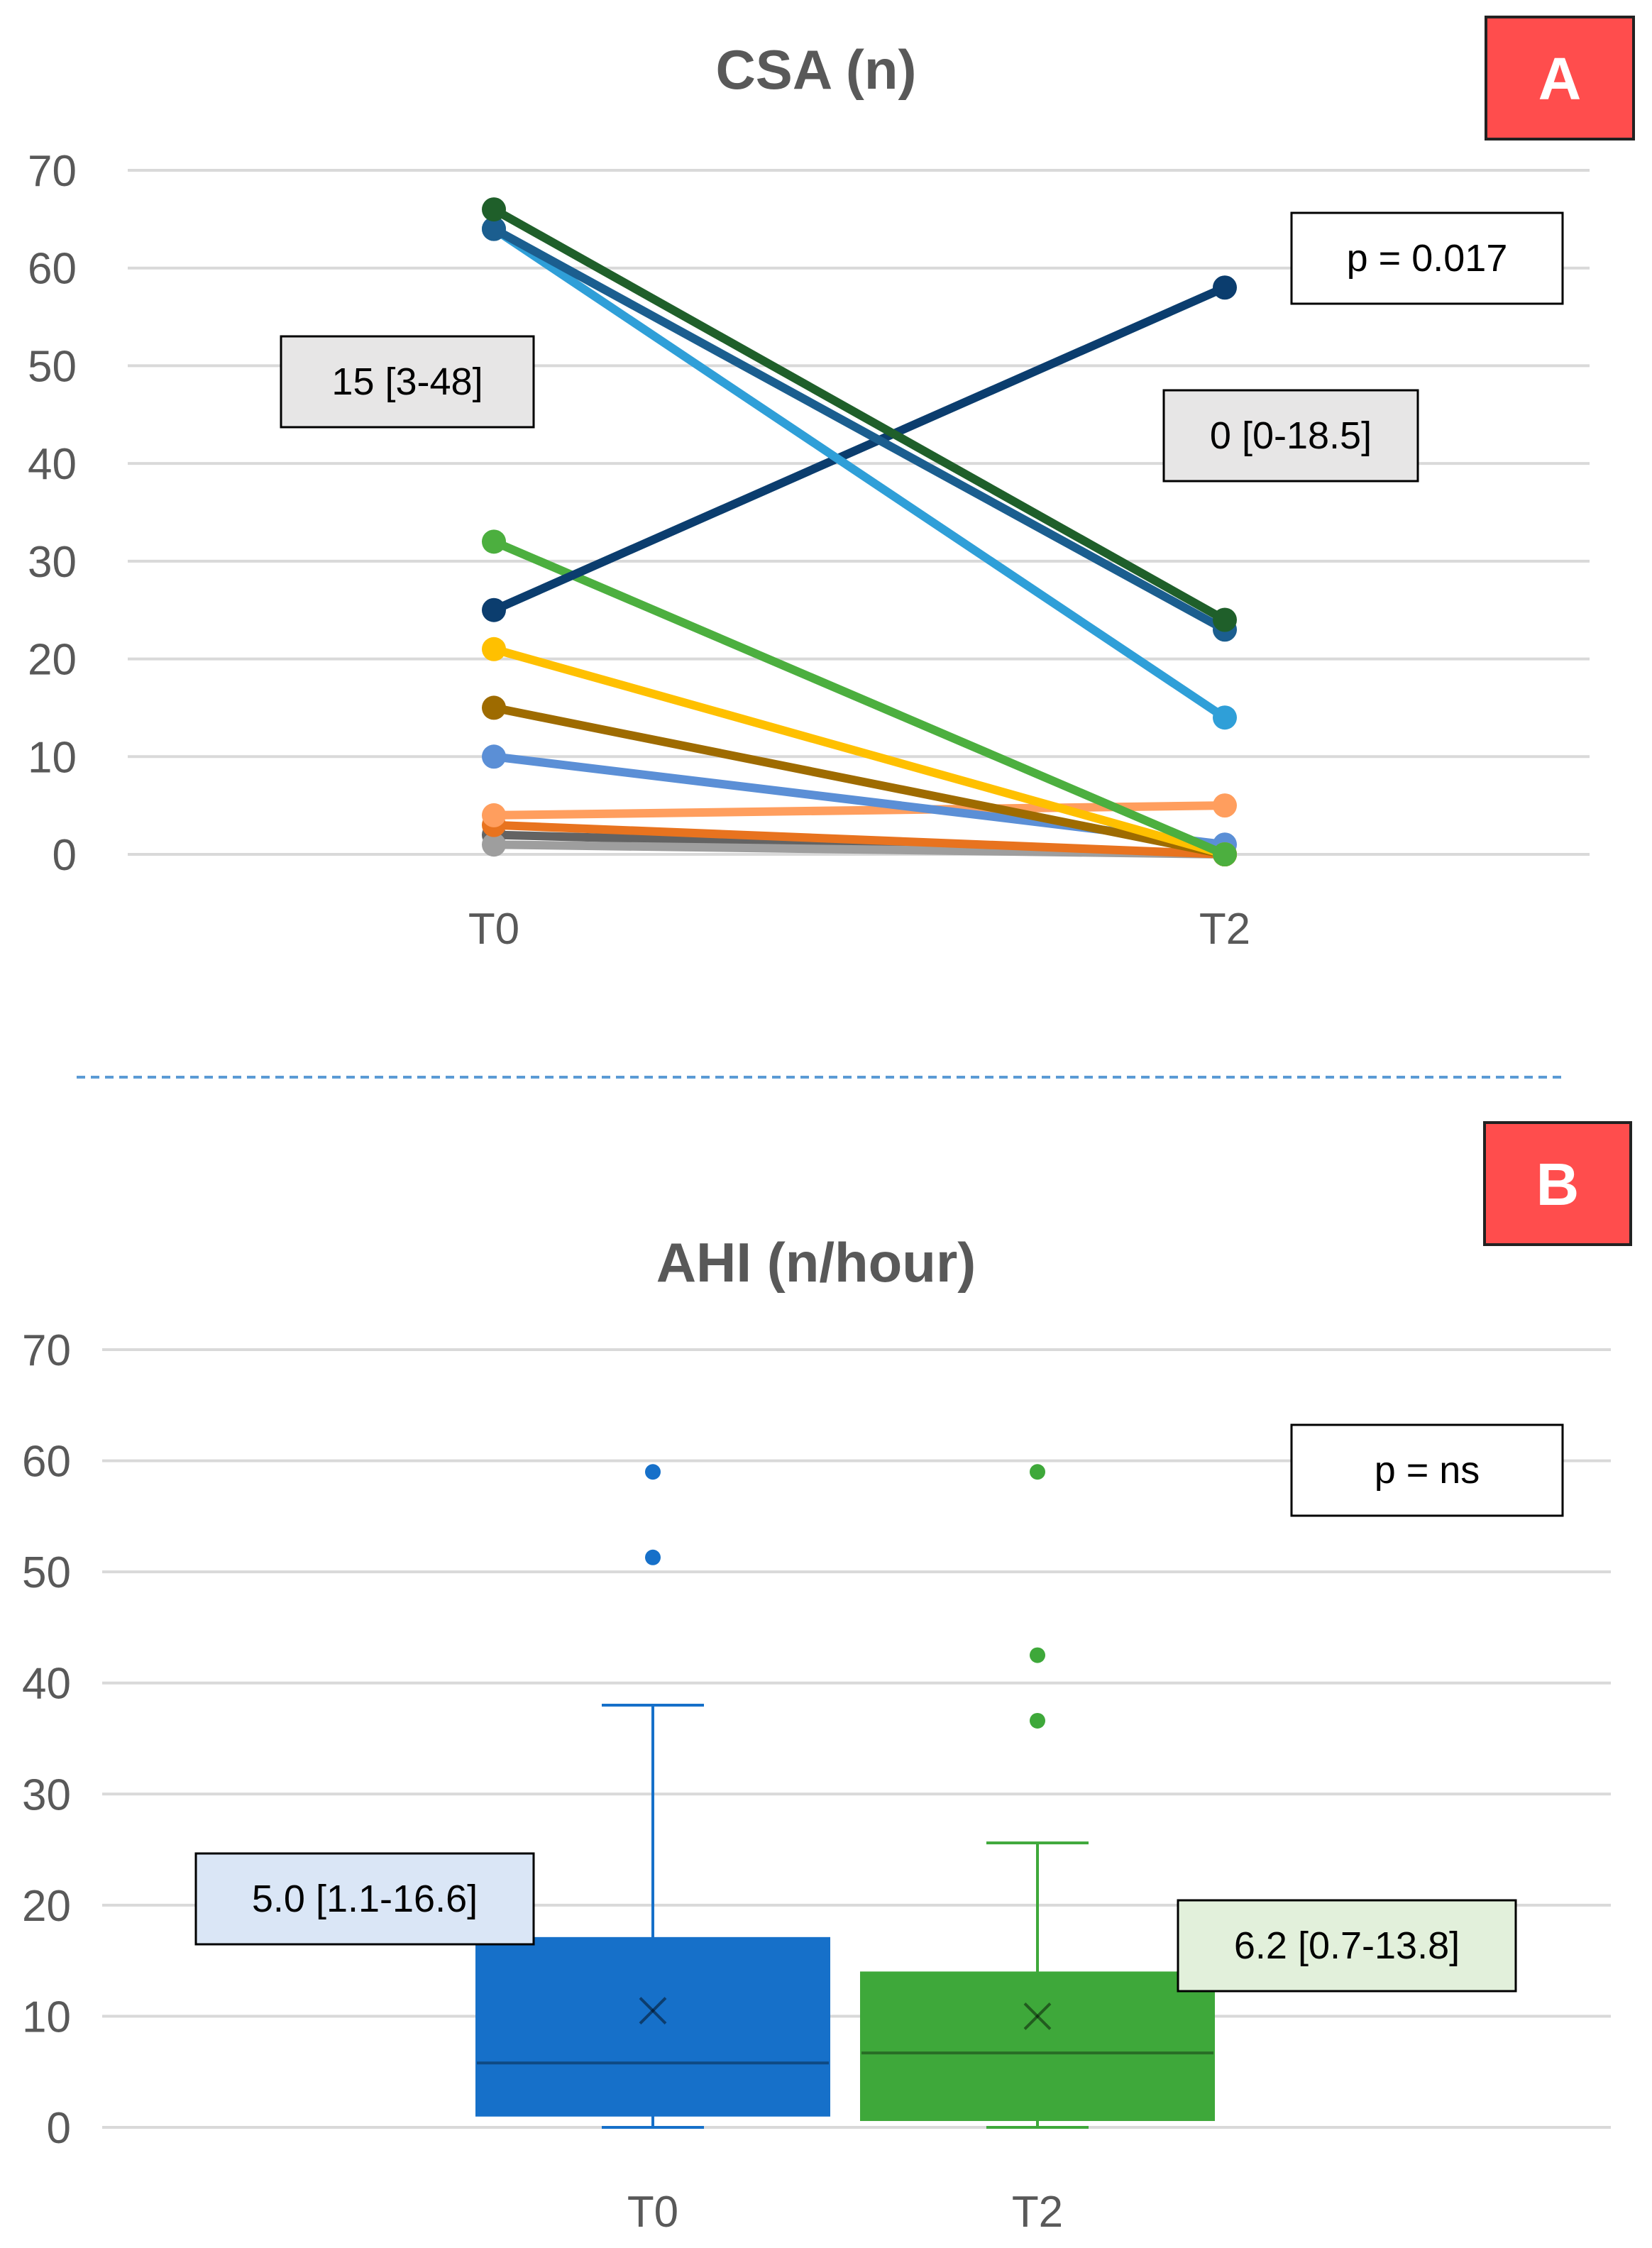 The height and width of the screenshot is (2248, 1652). Describe the element at coordinates (816, 1262) in the screenshot. I see `panel-b-title: AHI (n/hour)` at that location.